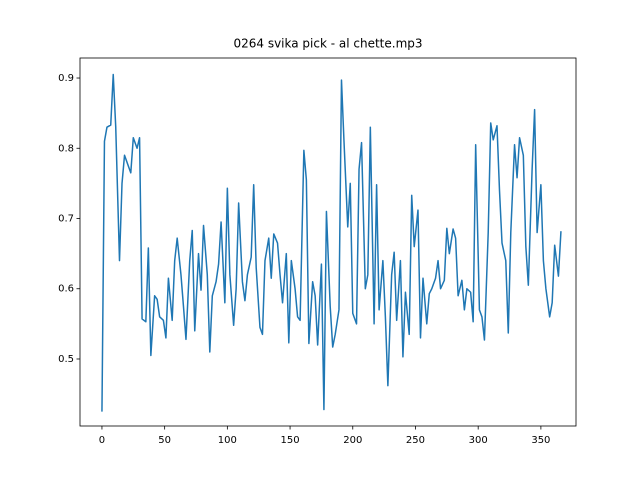 The image size is (640, 480). I want to click on x-tick-label: 250, so click(415, 440).